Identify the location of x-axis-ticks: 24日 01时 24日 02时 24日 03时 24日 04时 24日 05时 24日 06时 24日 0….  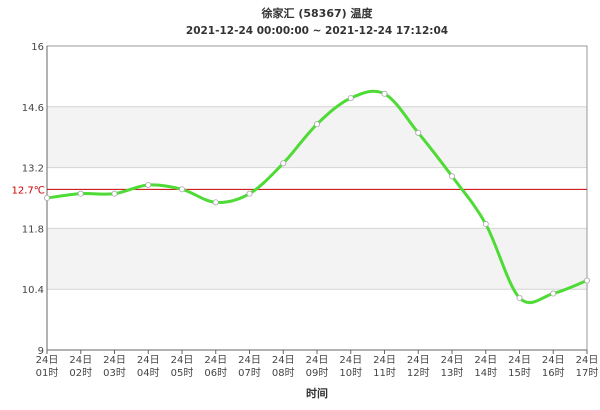
(317, 364).